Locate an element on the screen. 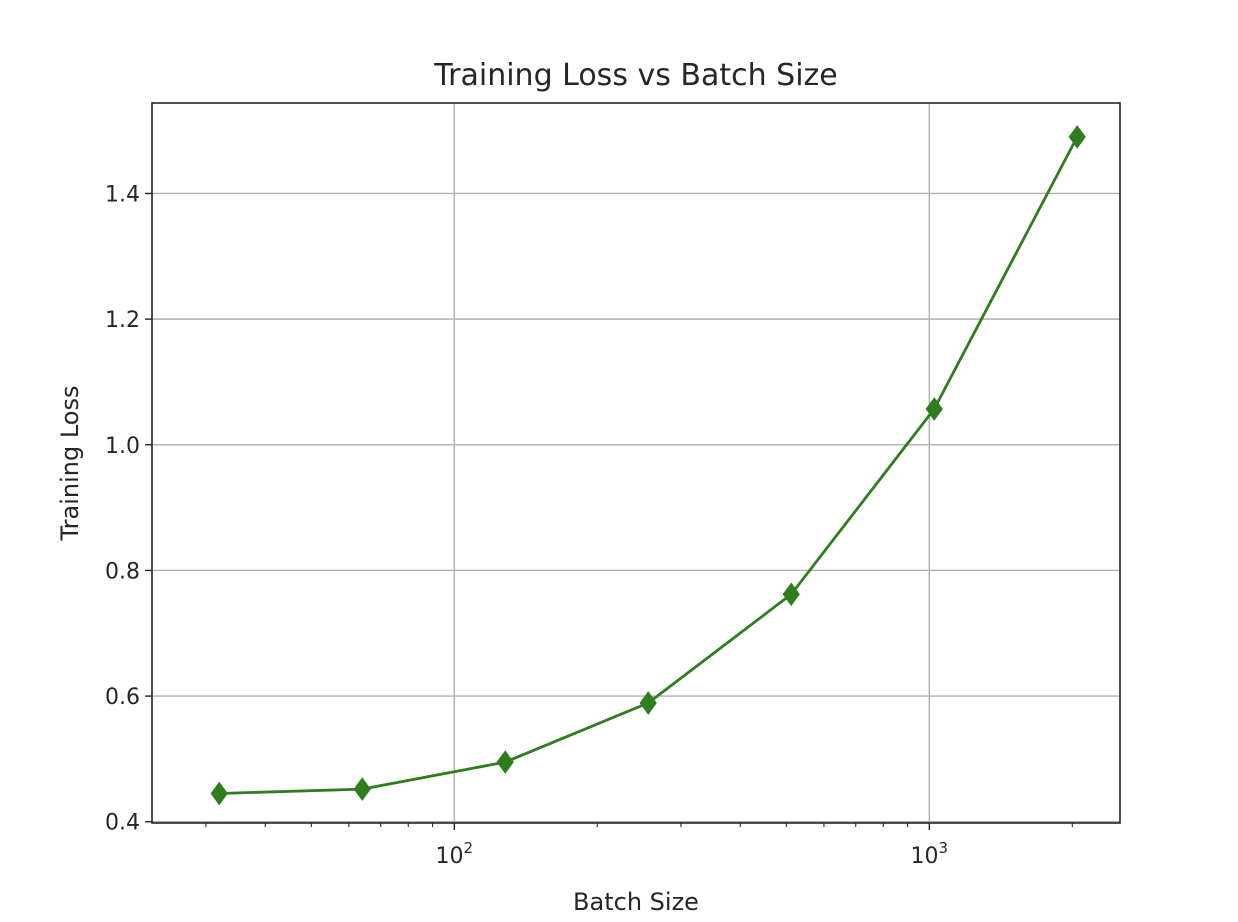  x-tick-label: 10³ is located at coordinates (930, 854).